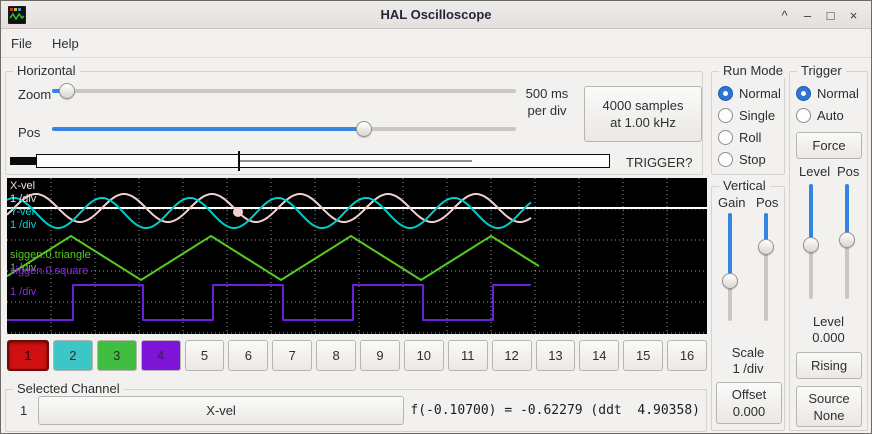  What do you see at coordinates (831, 93) in the screenshot?
I see `trigger-option-normal: Normal` at bounding box center [831, 93].